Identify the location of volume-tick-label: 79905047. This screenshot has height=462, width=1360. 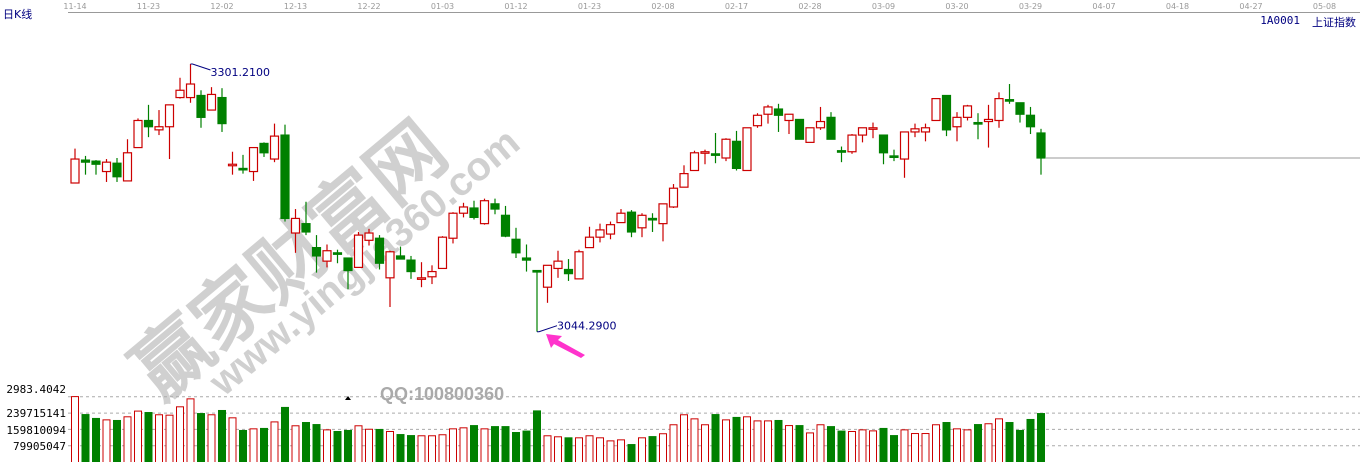
(39, 446).